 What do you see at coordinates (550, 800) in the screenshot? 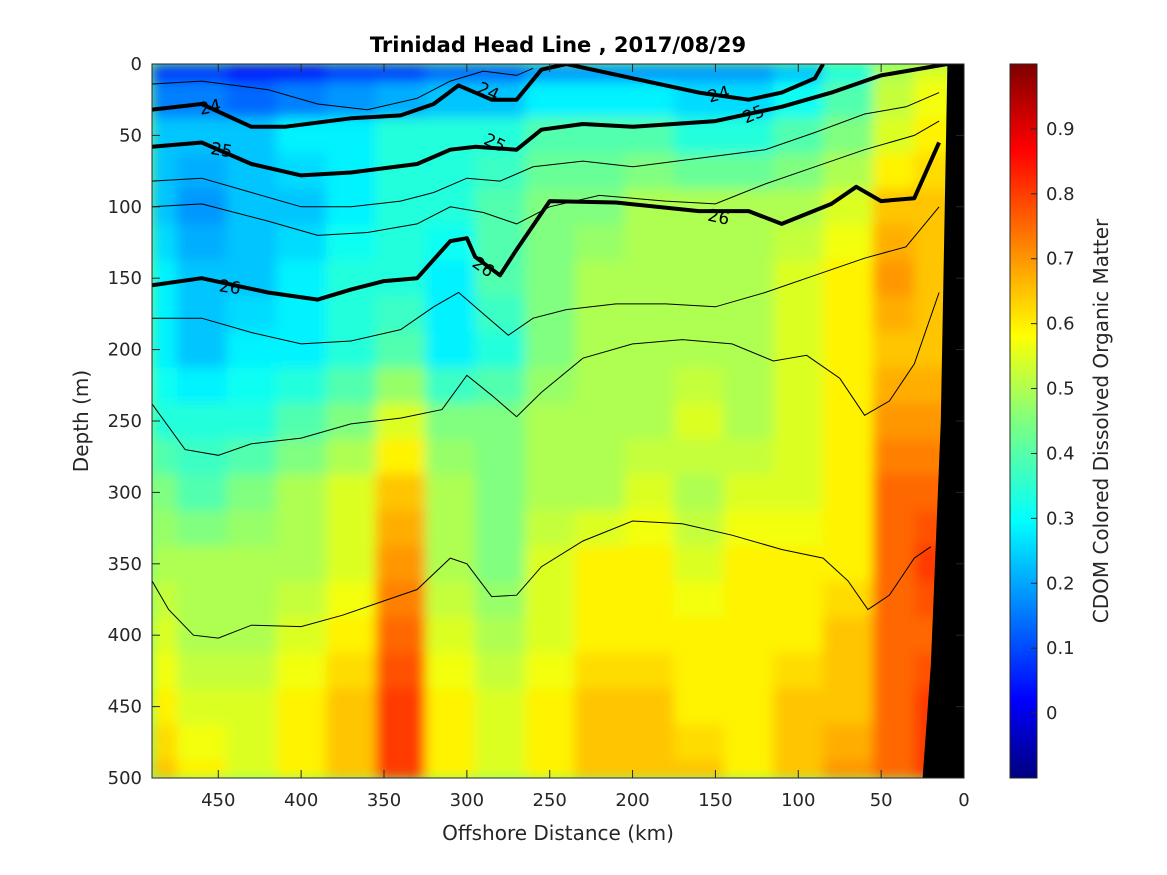
I see `x-tick-label: 250` at bounding box center [550, 800].